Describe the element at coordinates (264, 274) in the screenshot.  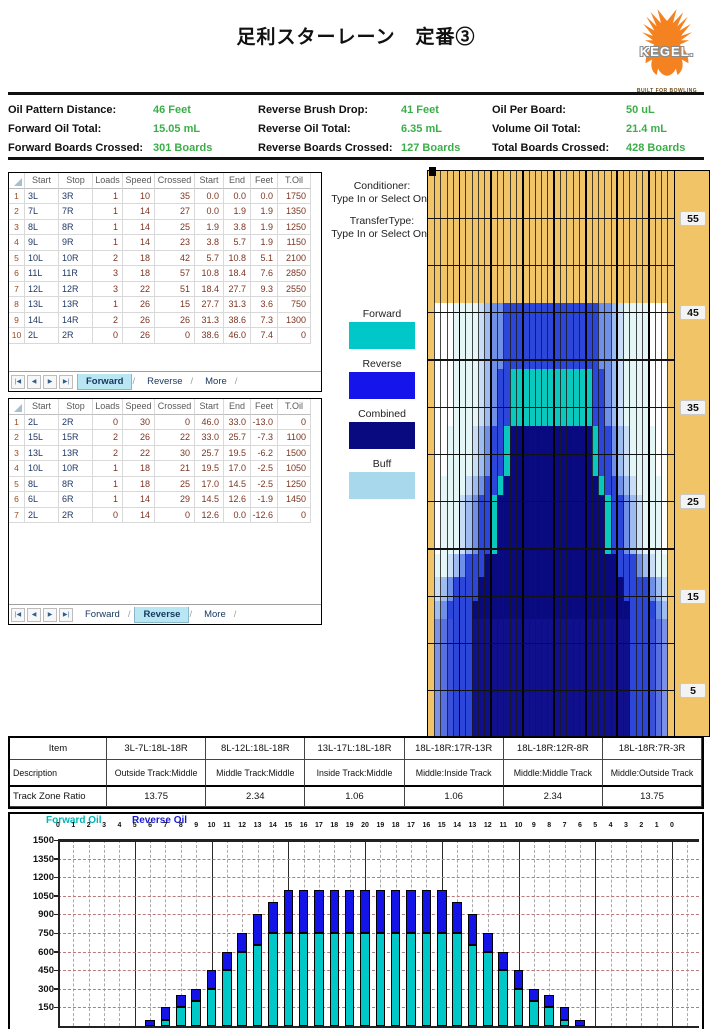
I see `table-cell: 7.6` at that location.